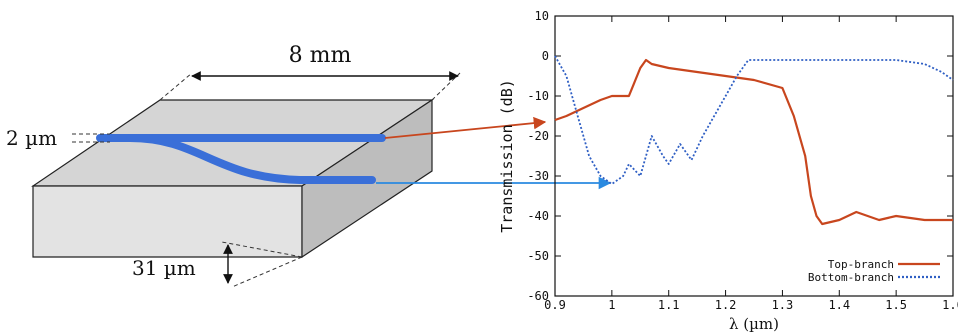 This screenshot has width=958, height=332. What do you see at coordinates (167, 221) in the screenshot?
I see `chip-front-face` at bounding box center [167, 221].